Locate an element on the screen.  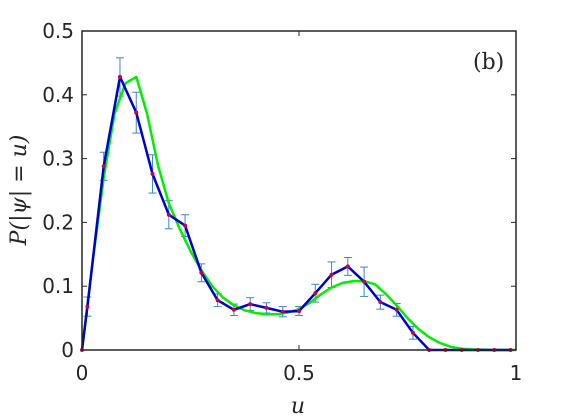
x-axis-title: u is located at coordinates (298, 406).